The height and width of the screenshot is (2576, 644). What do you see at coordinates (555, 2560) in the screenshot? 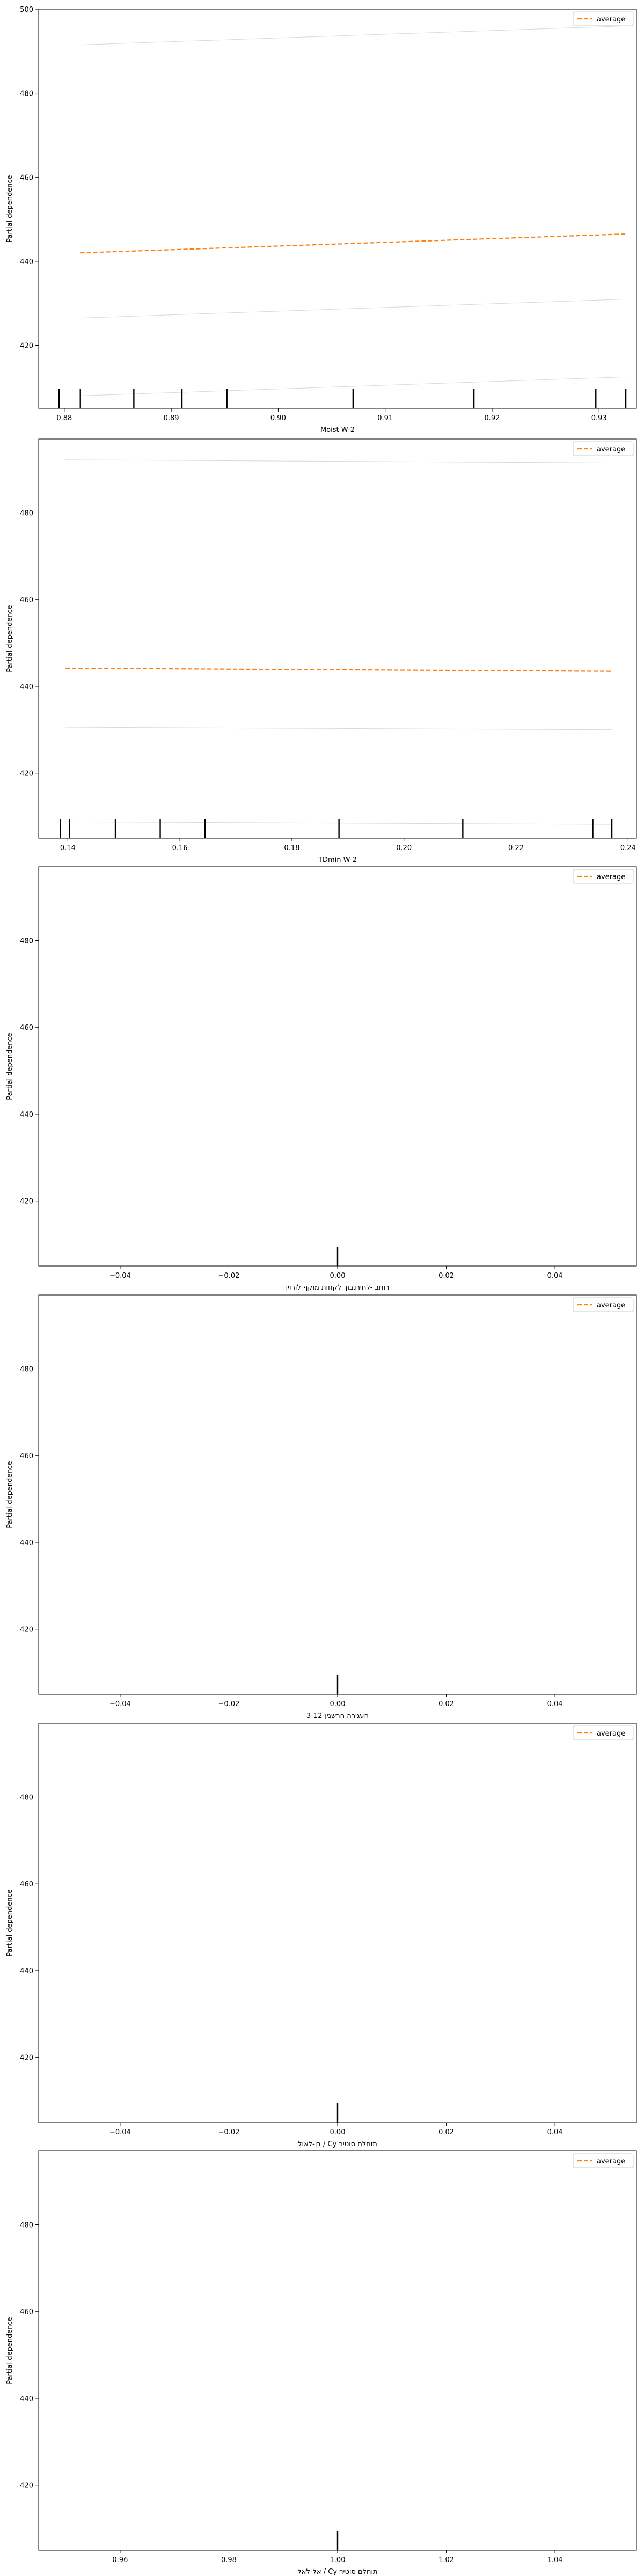
I see `x-tick-label: 1.04` at bounding box center [555, 2560].